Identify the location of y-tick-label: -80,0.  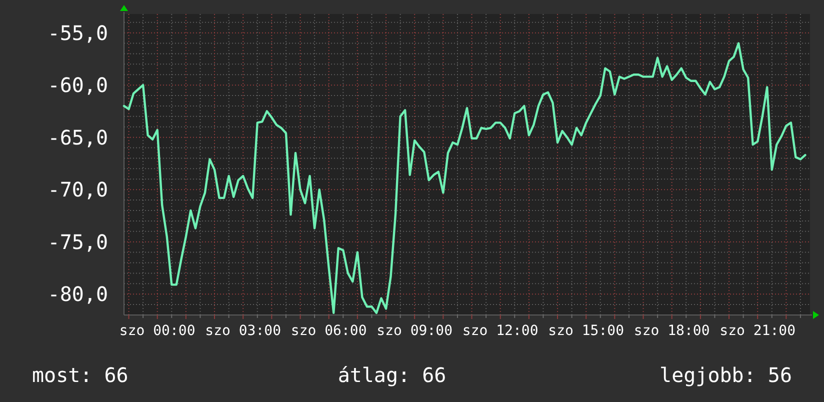
(78, 294).